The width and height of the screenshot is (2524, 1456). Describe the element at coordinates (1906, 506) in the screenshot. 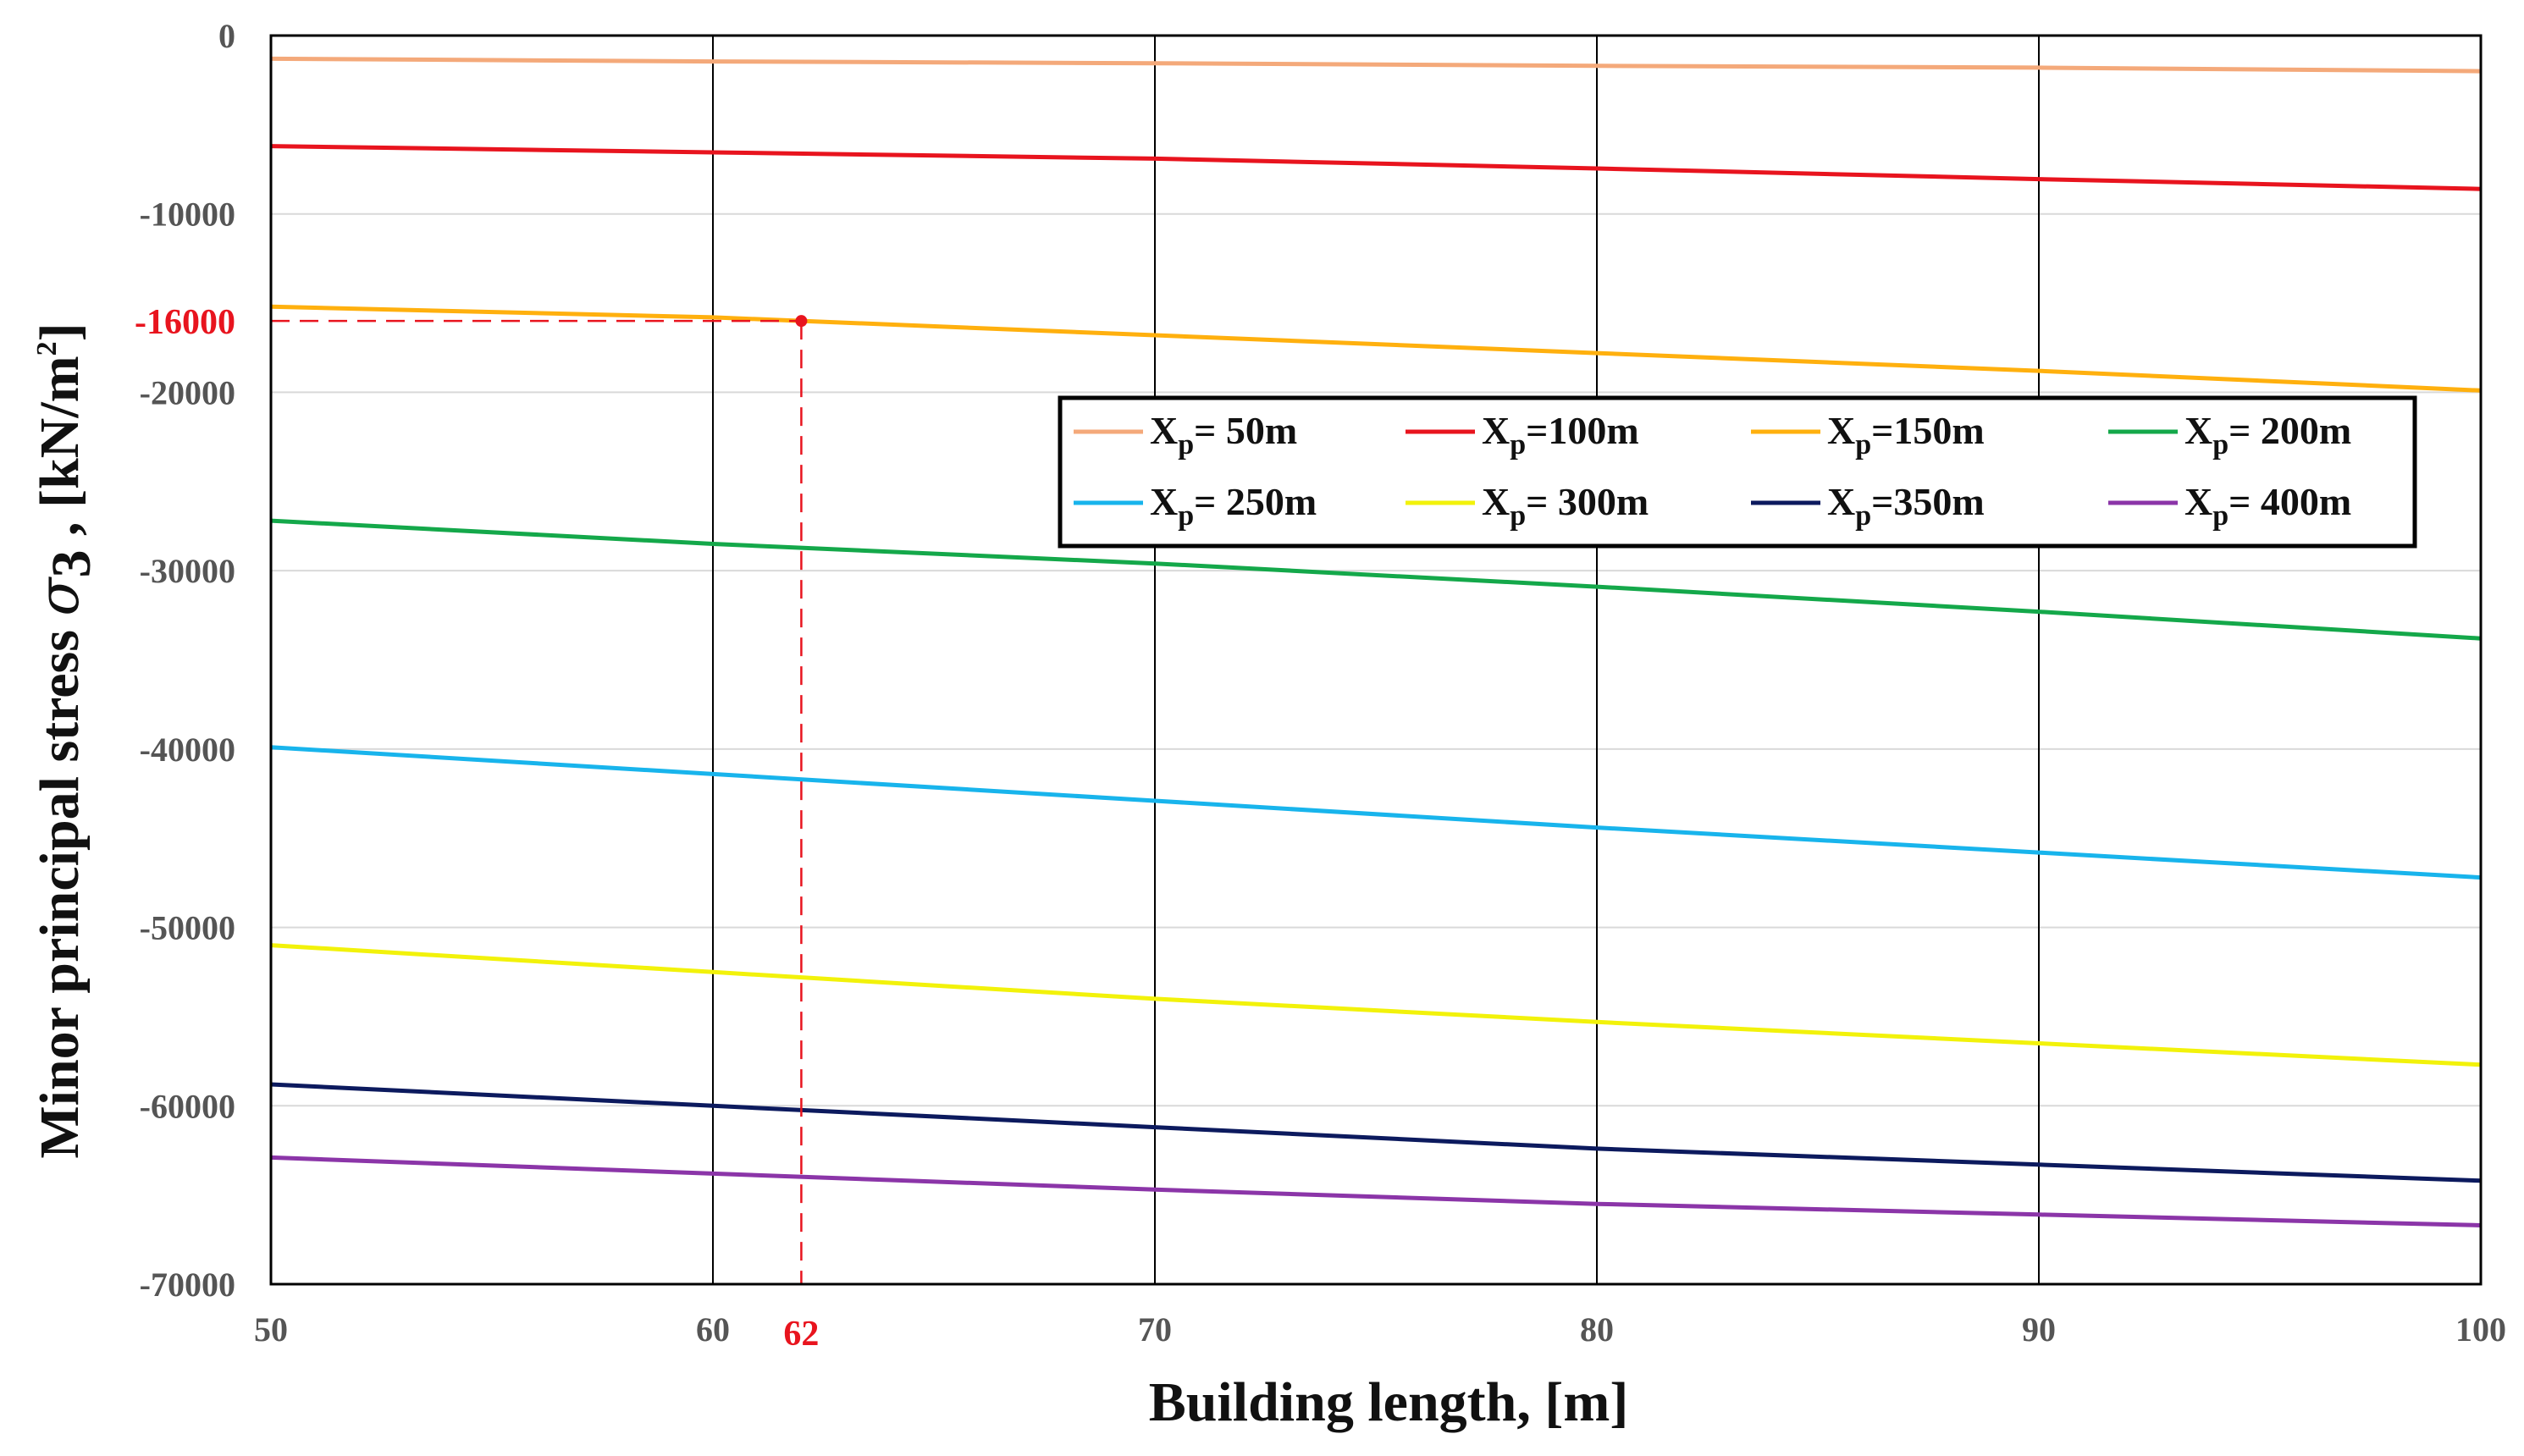

I see `legend-label: Xp=350m` at that location.